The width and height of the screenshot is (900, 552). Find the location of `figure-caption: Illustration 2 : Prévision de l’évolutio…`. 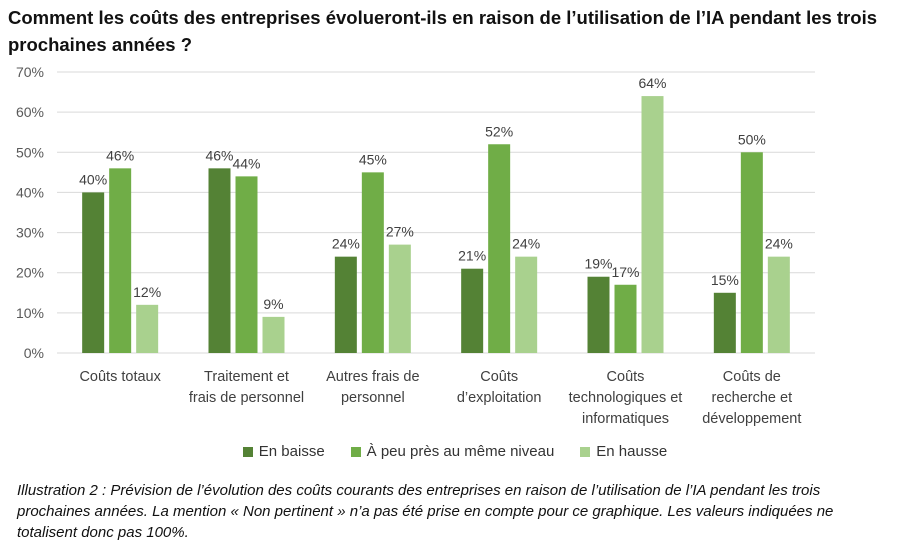

figure-caption: Illustration 2 : Prévision de l’évolutio… is located at coordinates (425, 511).